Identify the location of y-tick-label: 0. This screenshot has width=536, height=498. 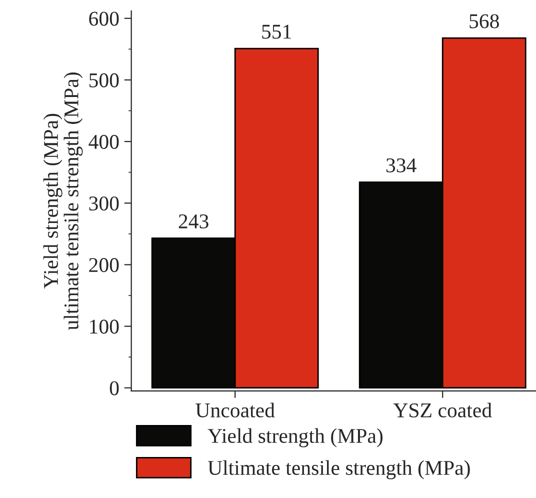
(114, 388).